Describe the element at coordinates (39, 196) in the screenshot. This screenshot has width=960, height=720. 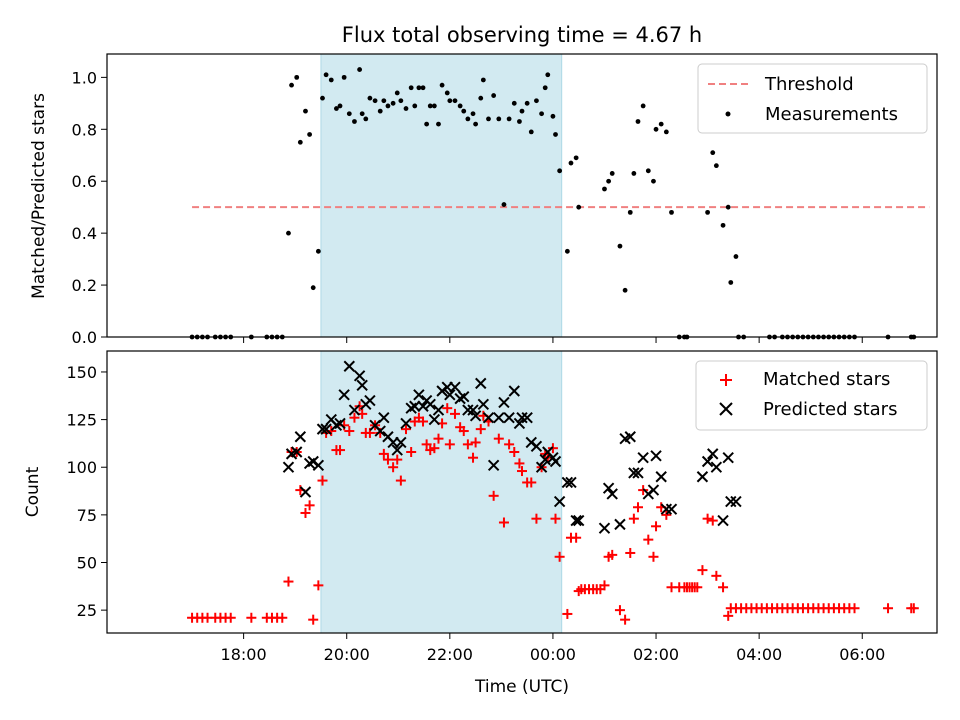
I see `top-y-axis-label: Matched/Predicted stars` at that location.